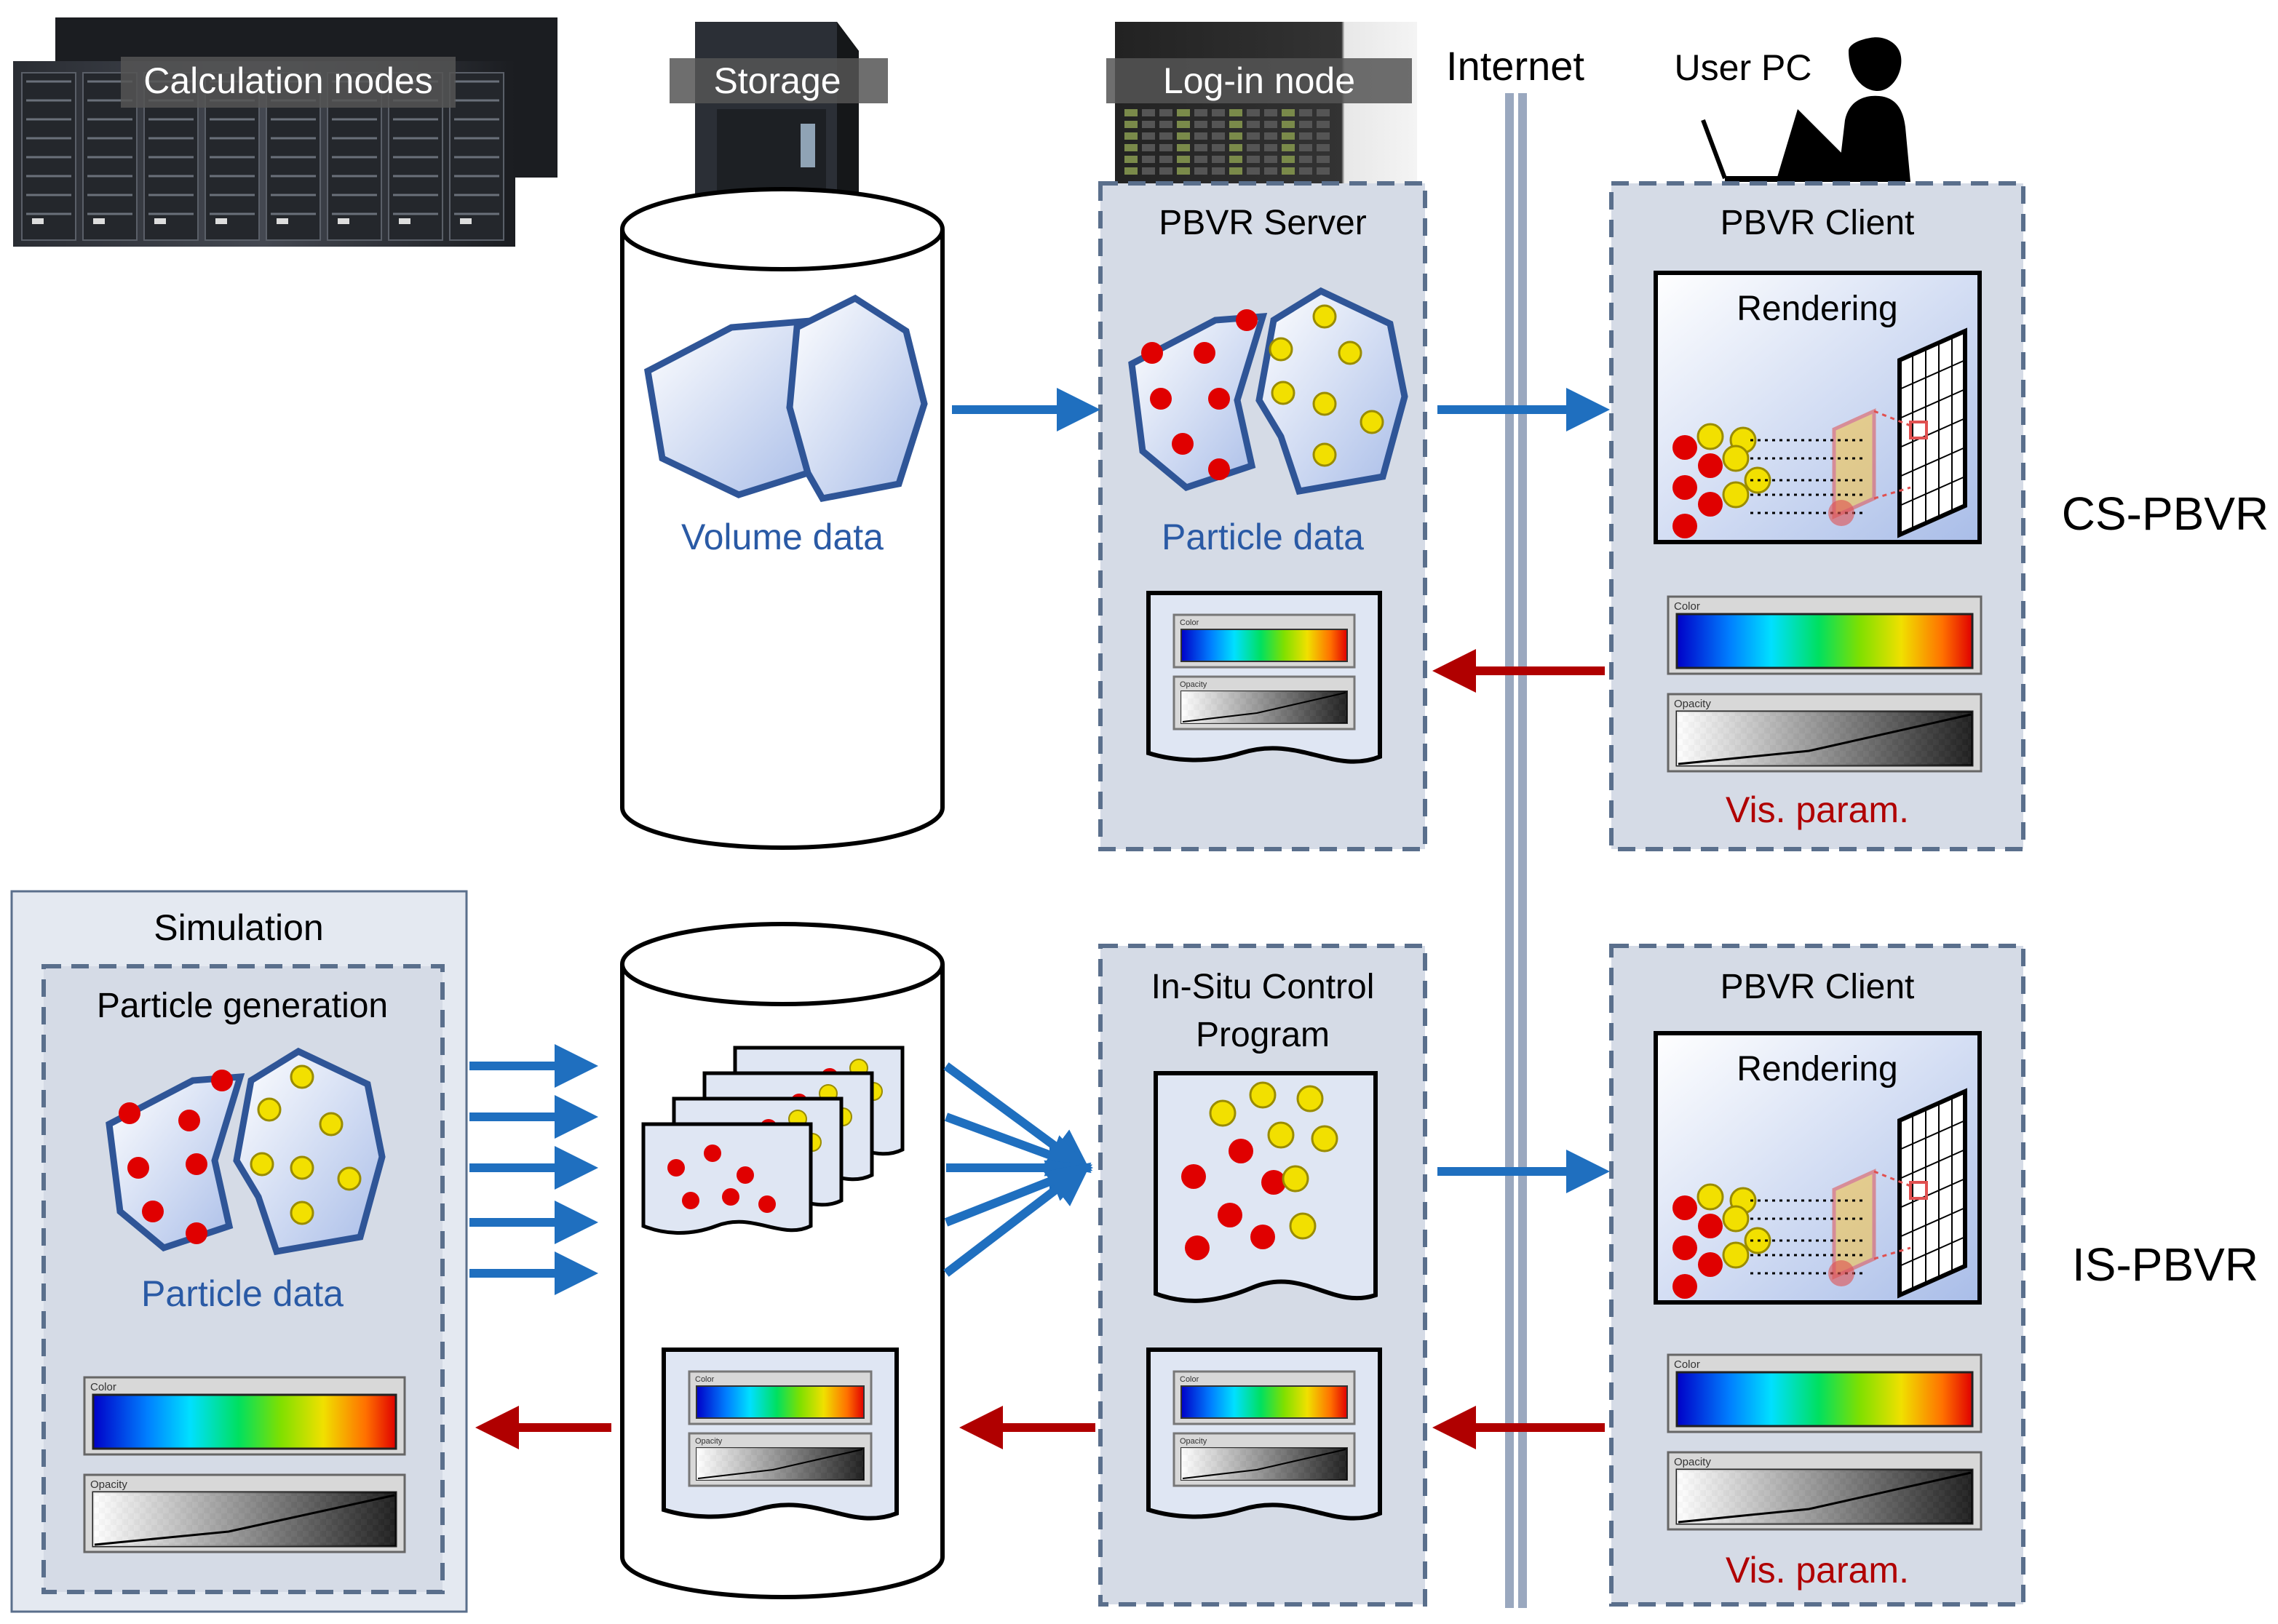  I want to click on stacked-particle-files, so click(773, 1140).